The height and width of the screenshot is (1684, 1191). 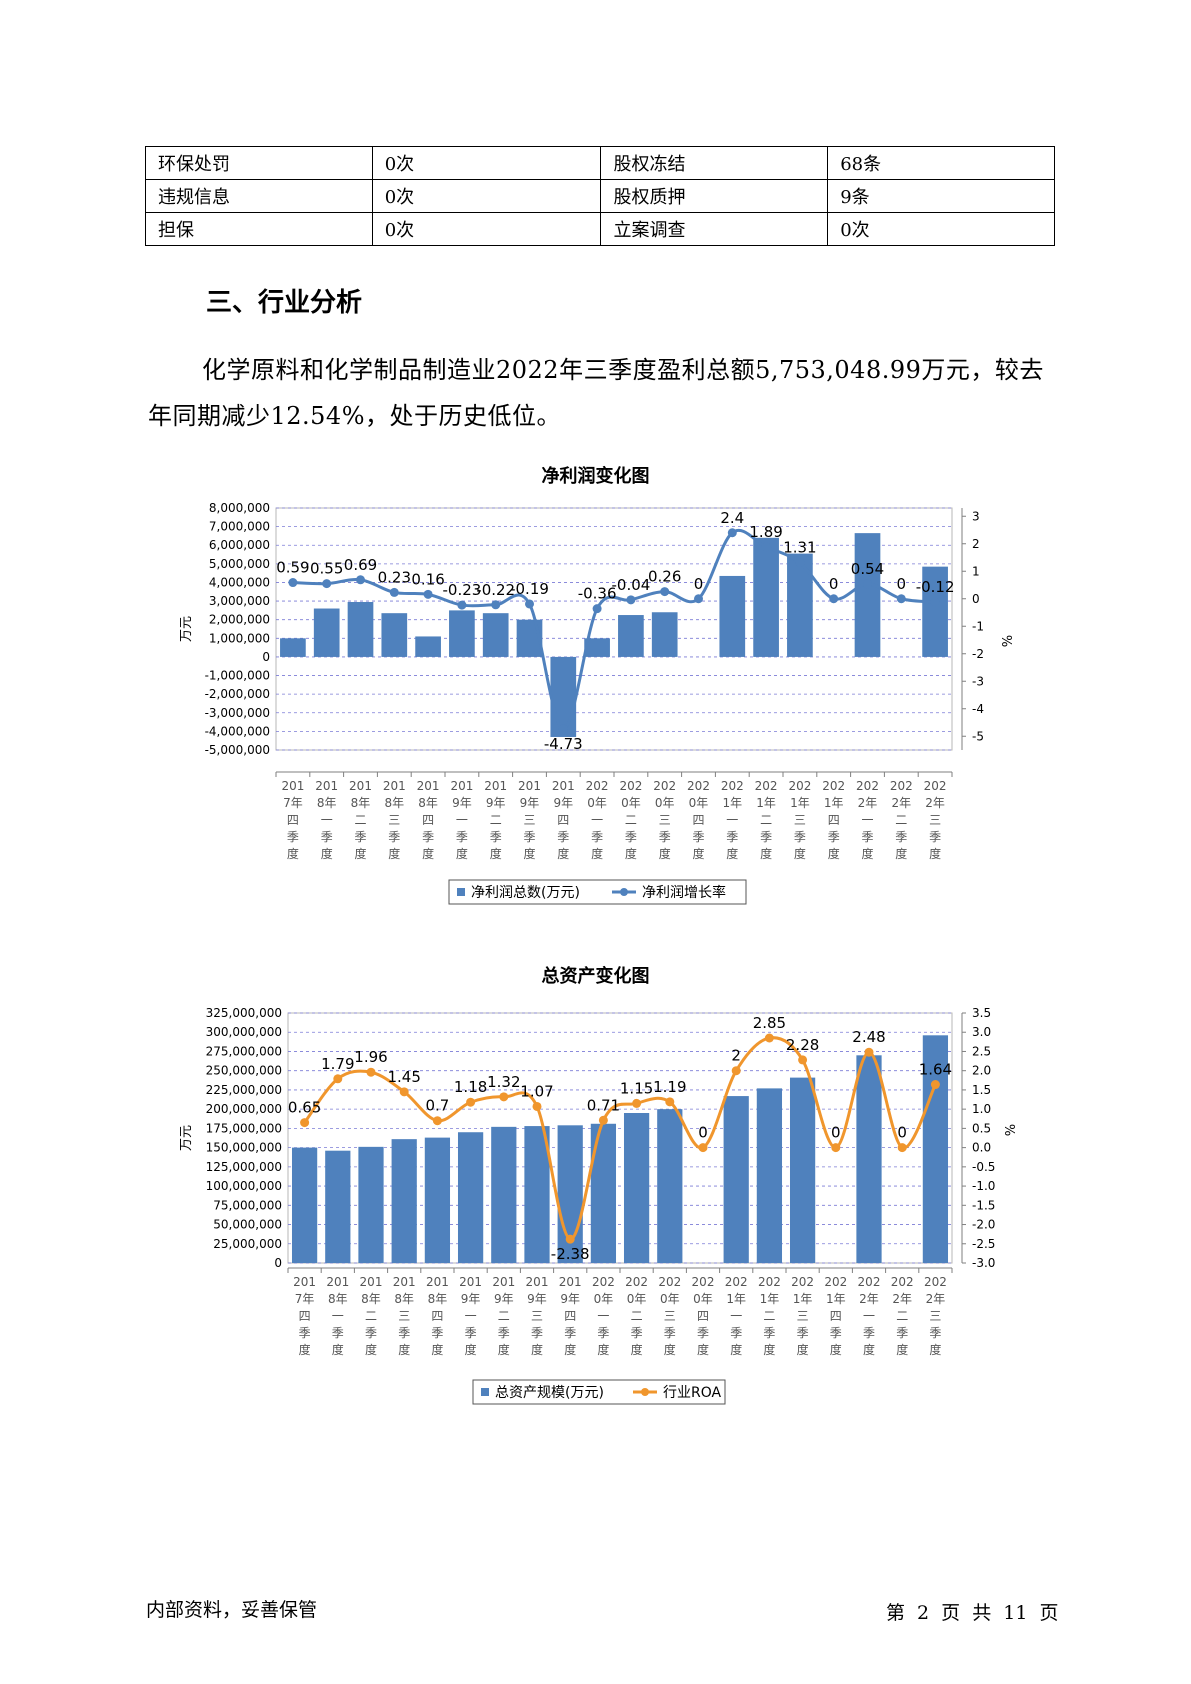 I want to click on x-tick-label: 202 0年一季度, so click(x=597, y=820).